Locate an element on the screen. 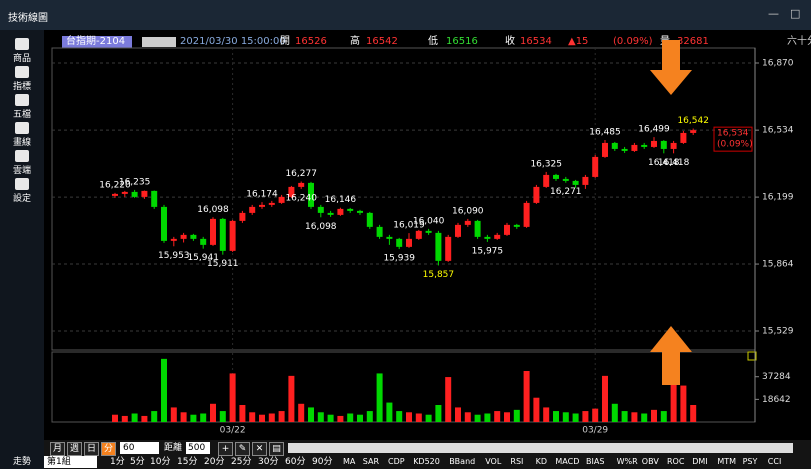 This screenshot has width=811, height=469. title-bar: 技術線圖 — □ is located at coordinates (405, 15).